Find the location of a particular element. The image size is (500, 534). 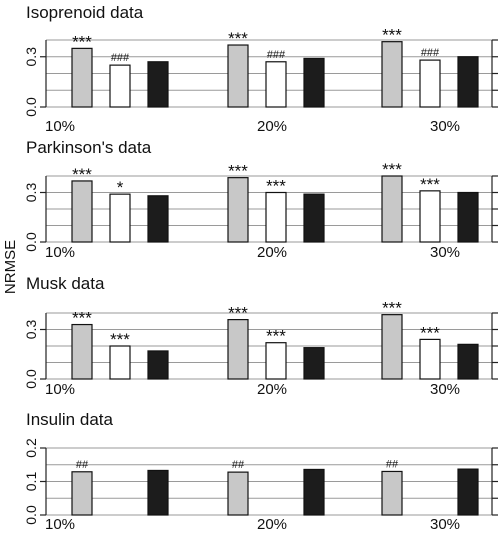

panel-title: Isoprenoid data is located at coordinates (85, 12).